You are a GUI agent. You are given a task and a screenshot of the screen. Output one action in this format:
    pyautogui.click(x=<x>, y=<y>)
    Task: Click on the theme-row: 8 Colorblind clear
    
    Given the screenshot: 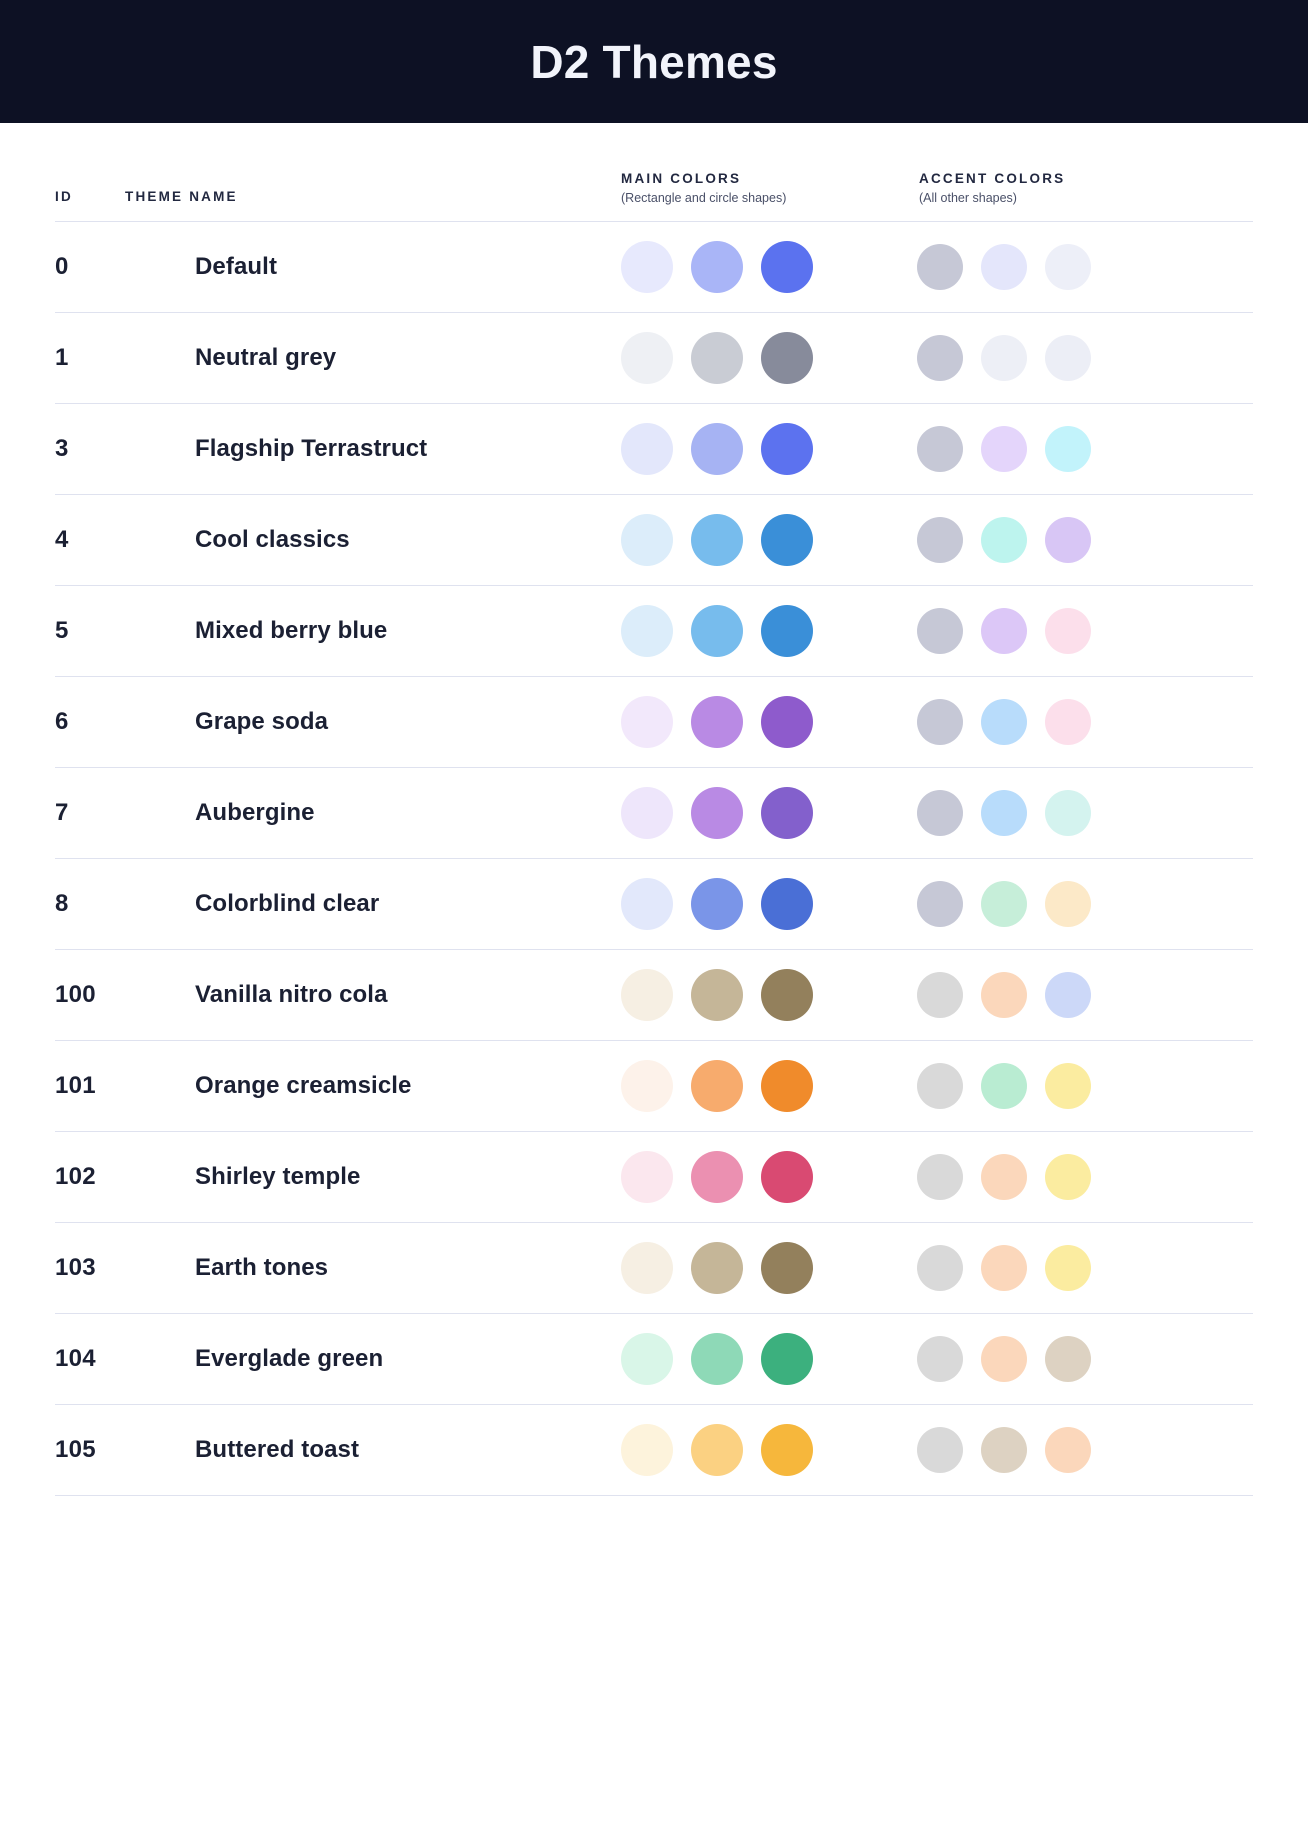 What is the action you would take?
    pyautogui.click(x=654, y=904)
    